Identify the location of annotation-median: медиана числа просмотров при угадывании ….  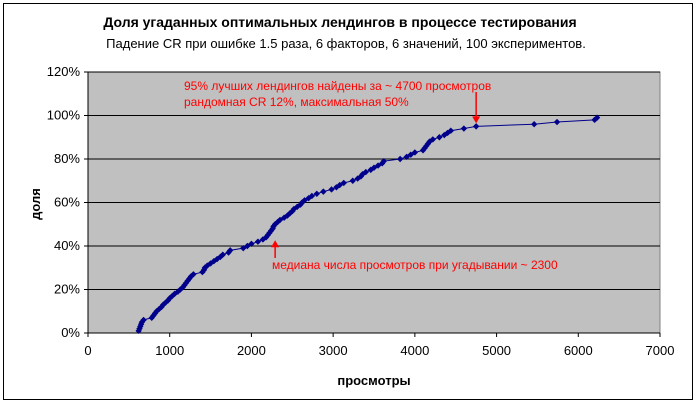
(415, 265).